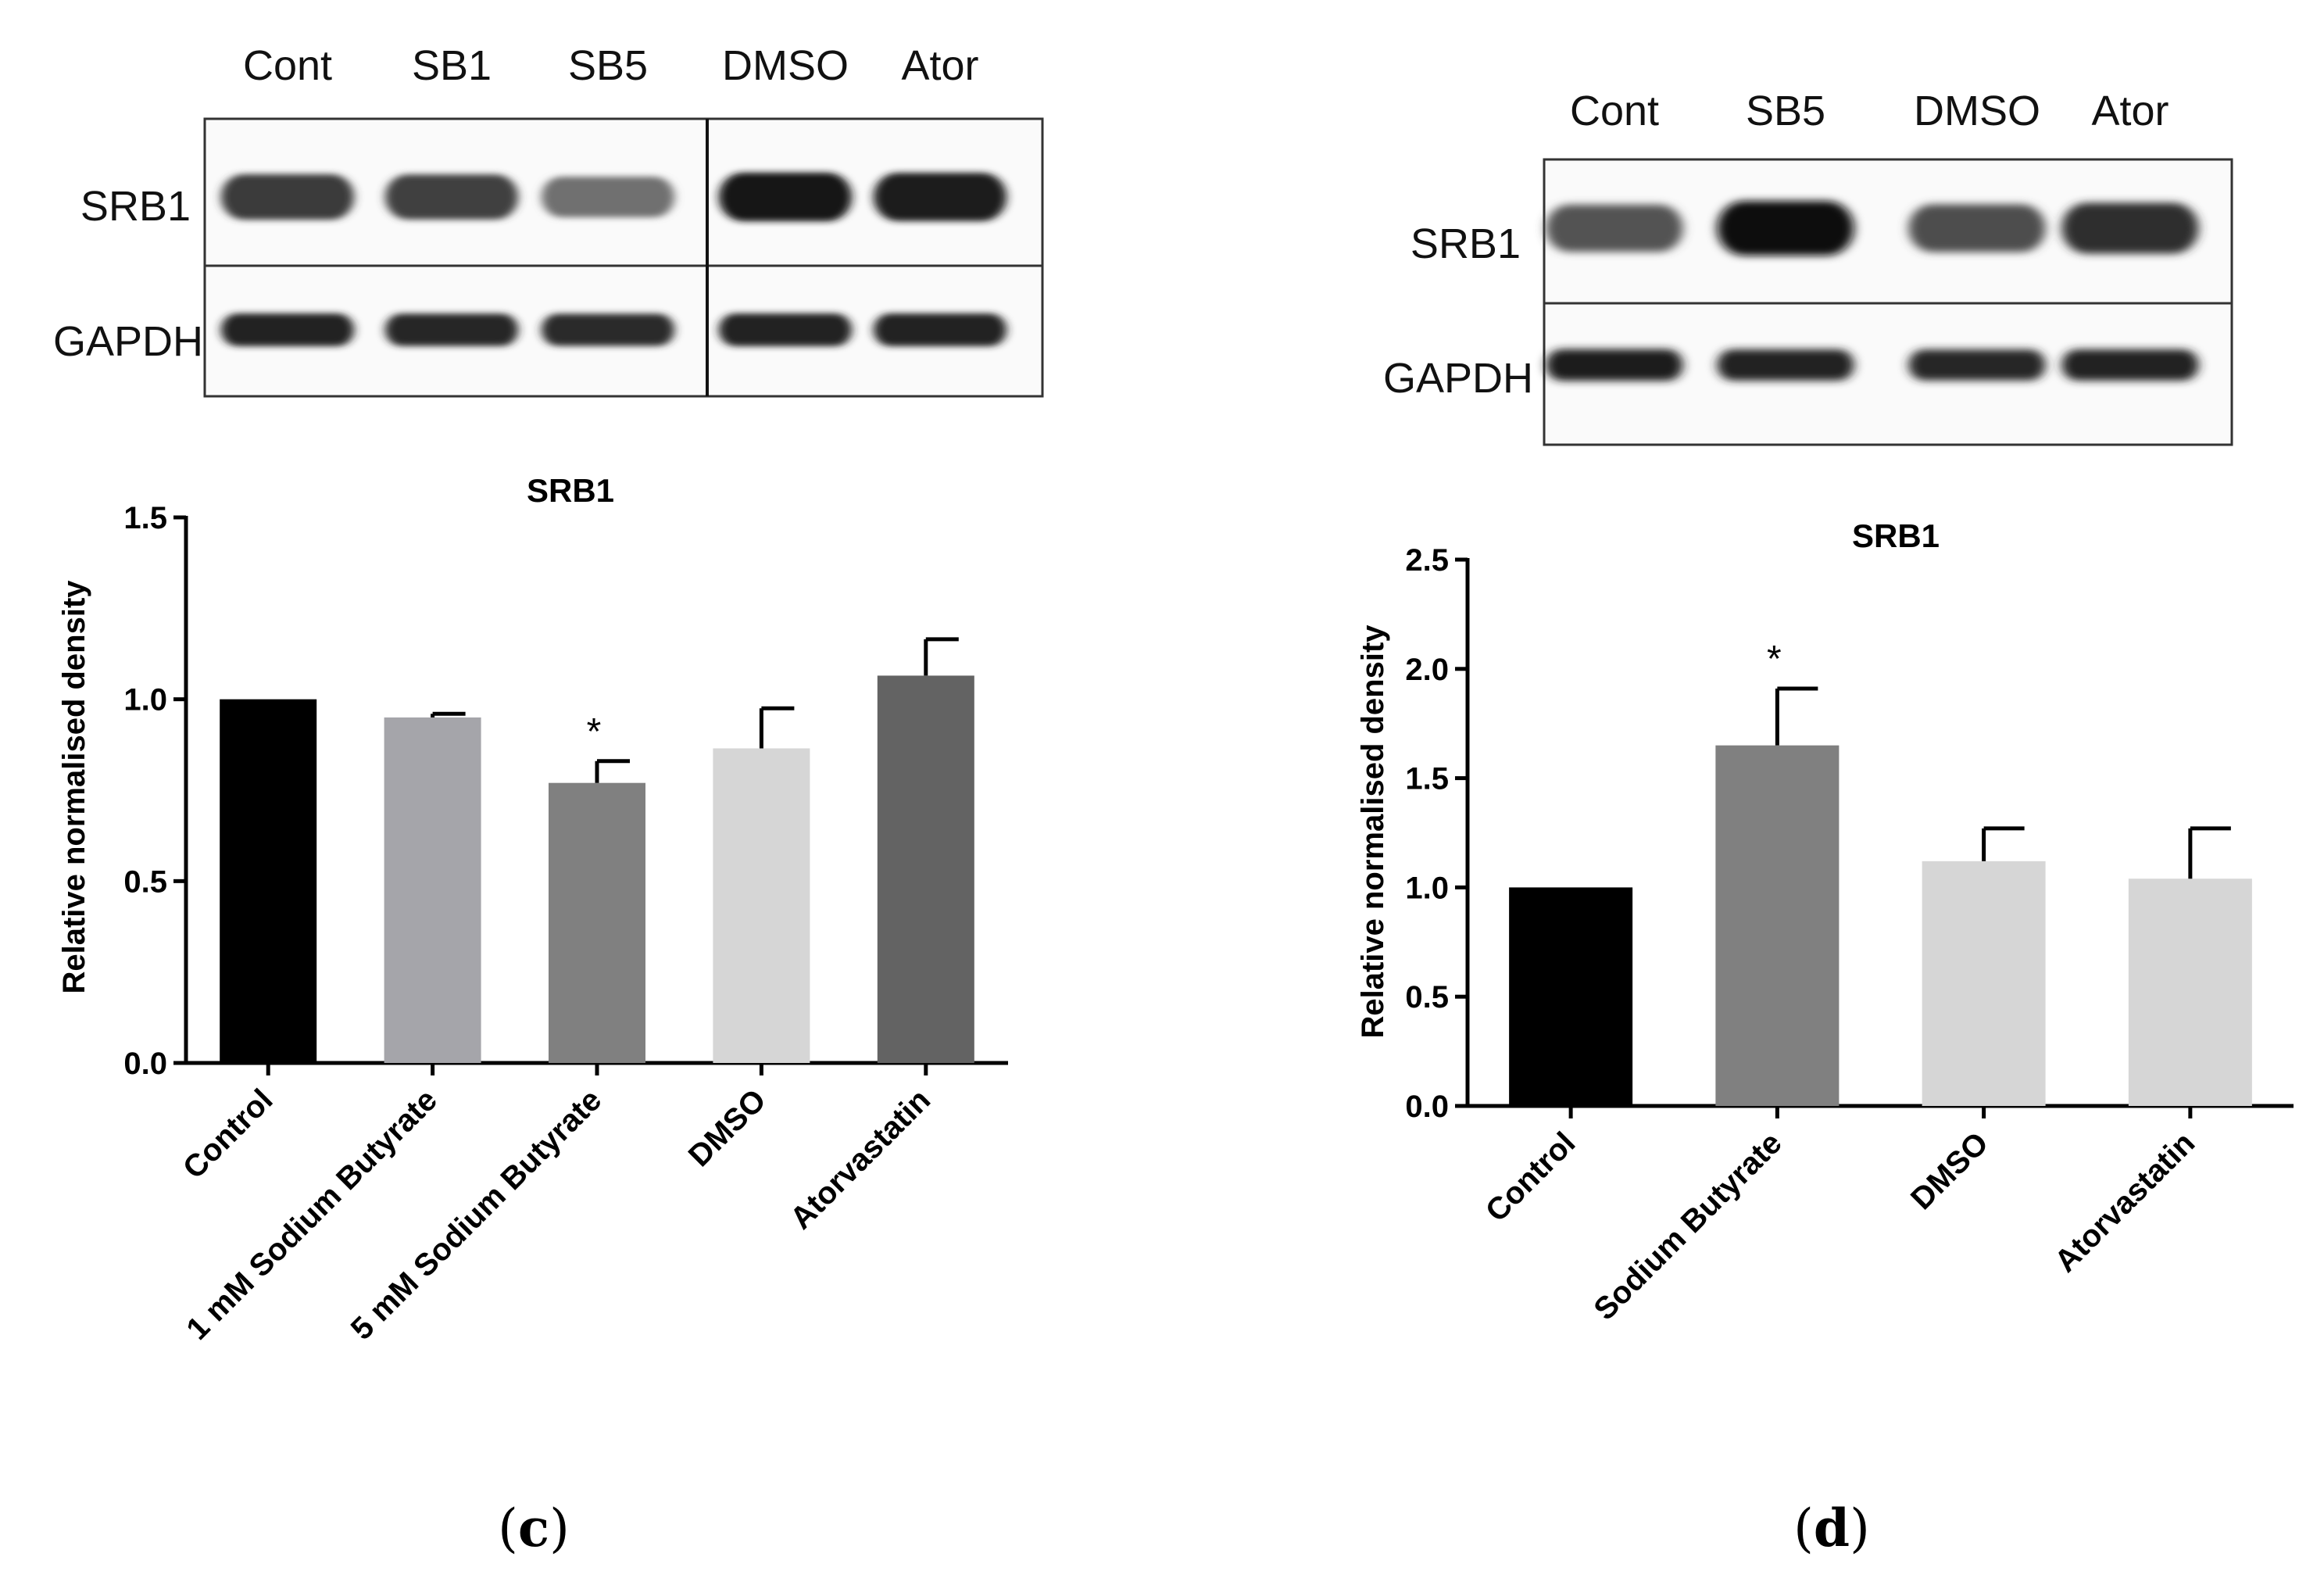 The height and width of the screenshot is (1571, 2324). I want to click on chart-d-title: SRB1, so click(1896, 535).